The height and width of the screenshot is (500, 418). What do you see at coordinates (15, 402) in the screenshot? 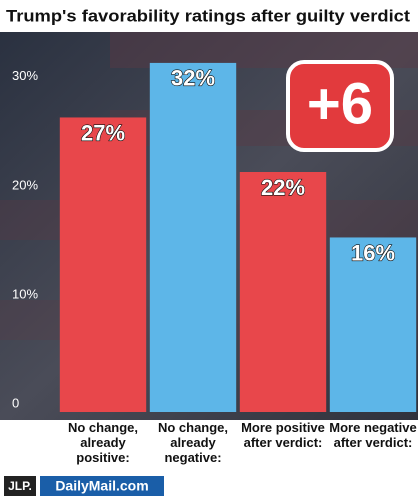
I see `y-tick-label: 0` at bounding box center [15, 402].